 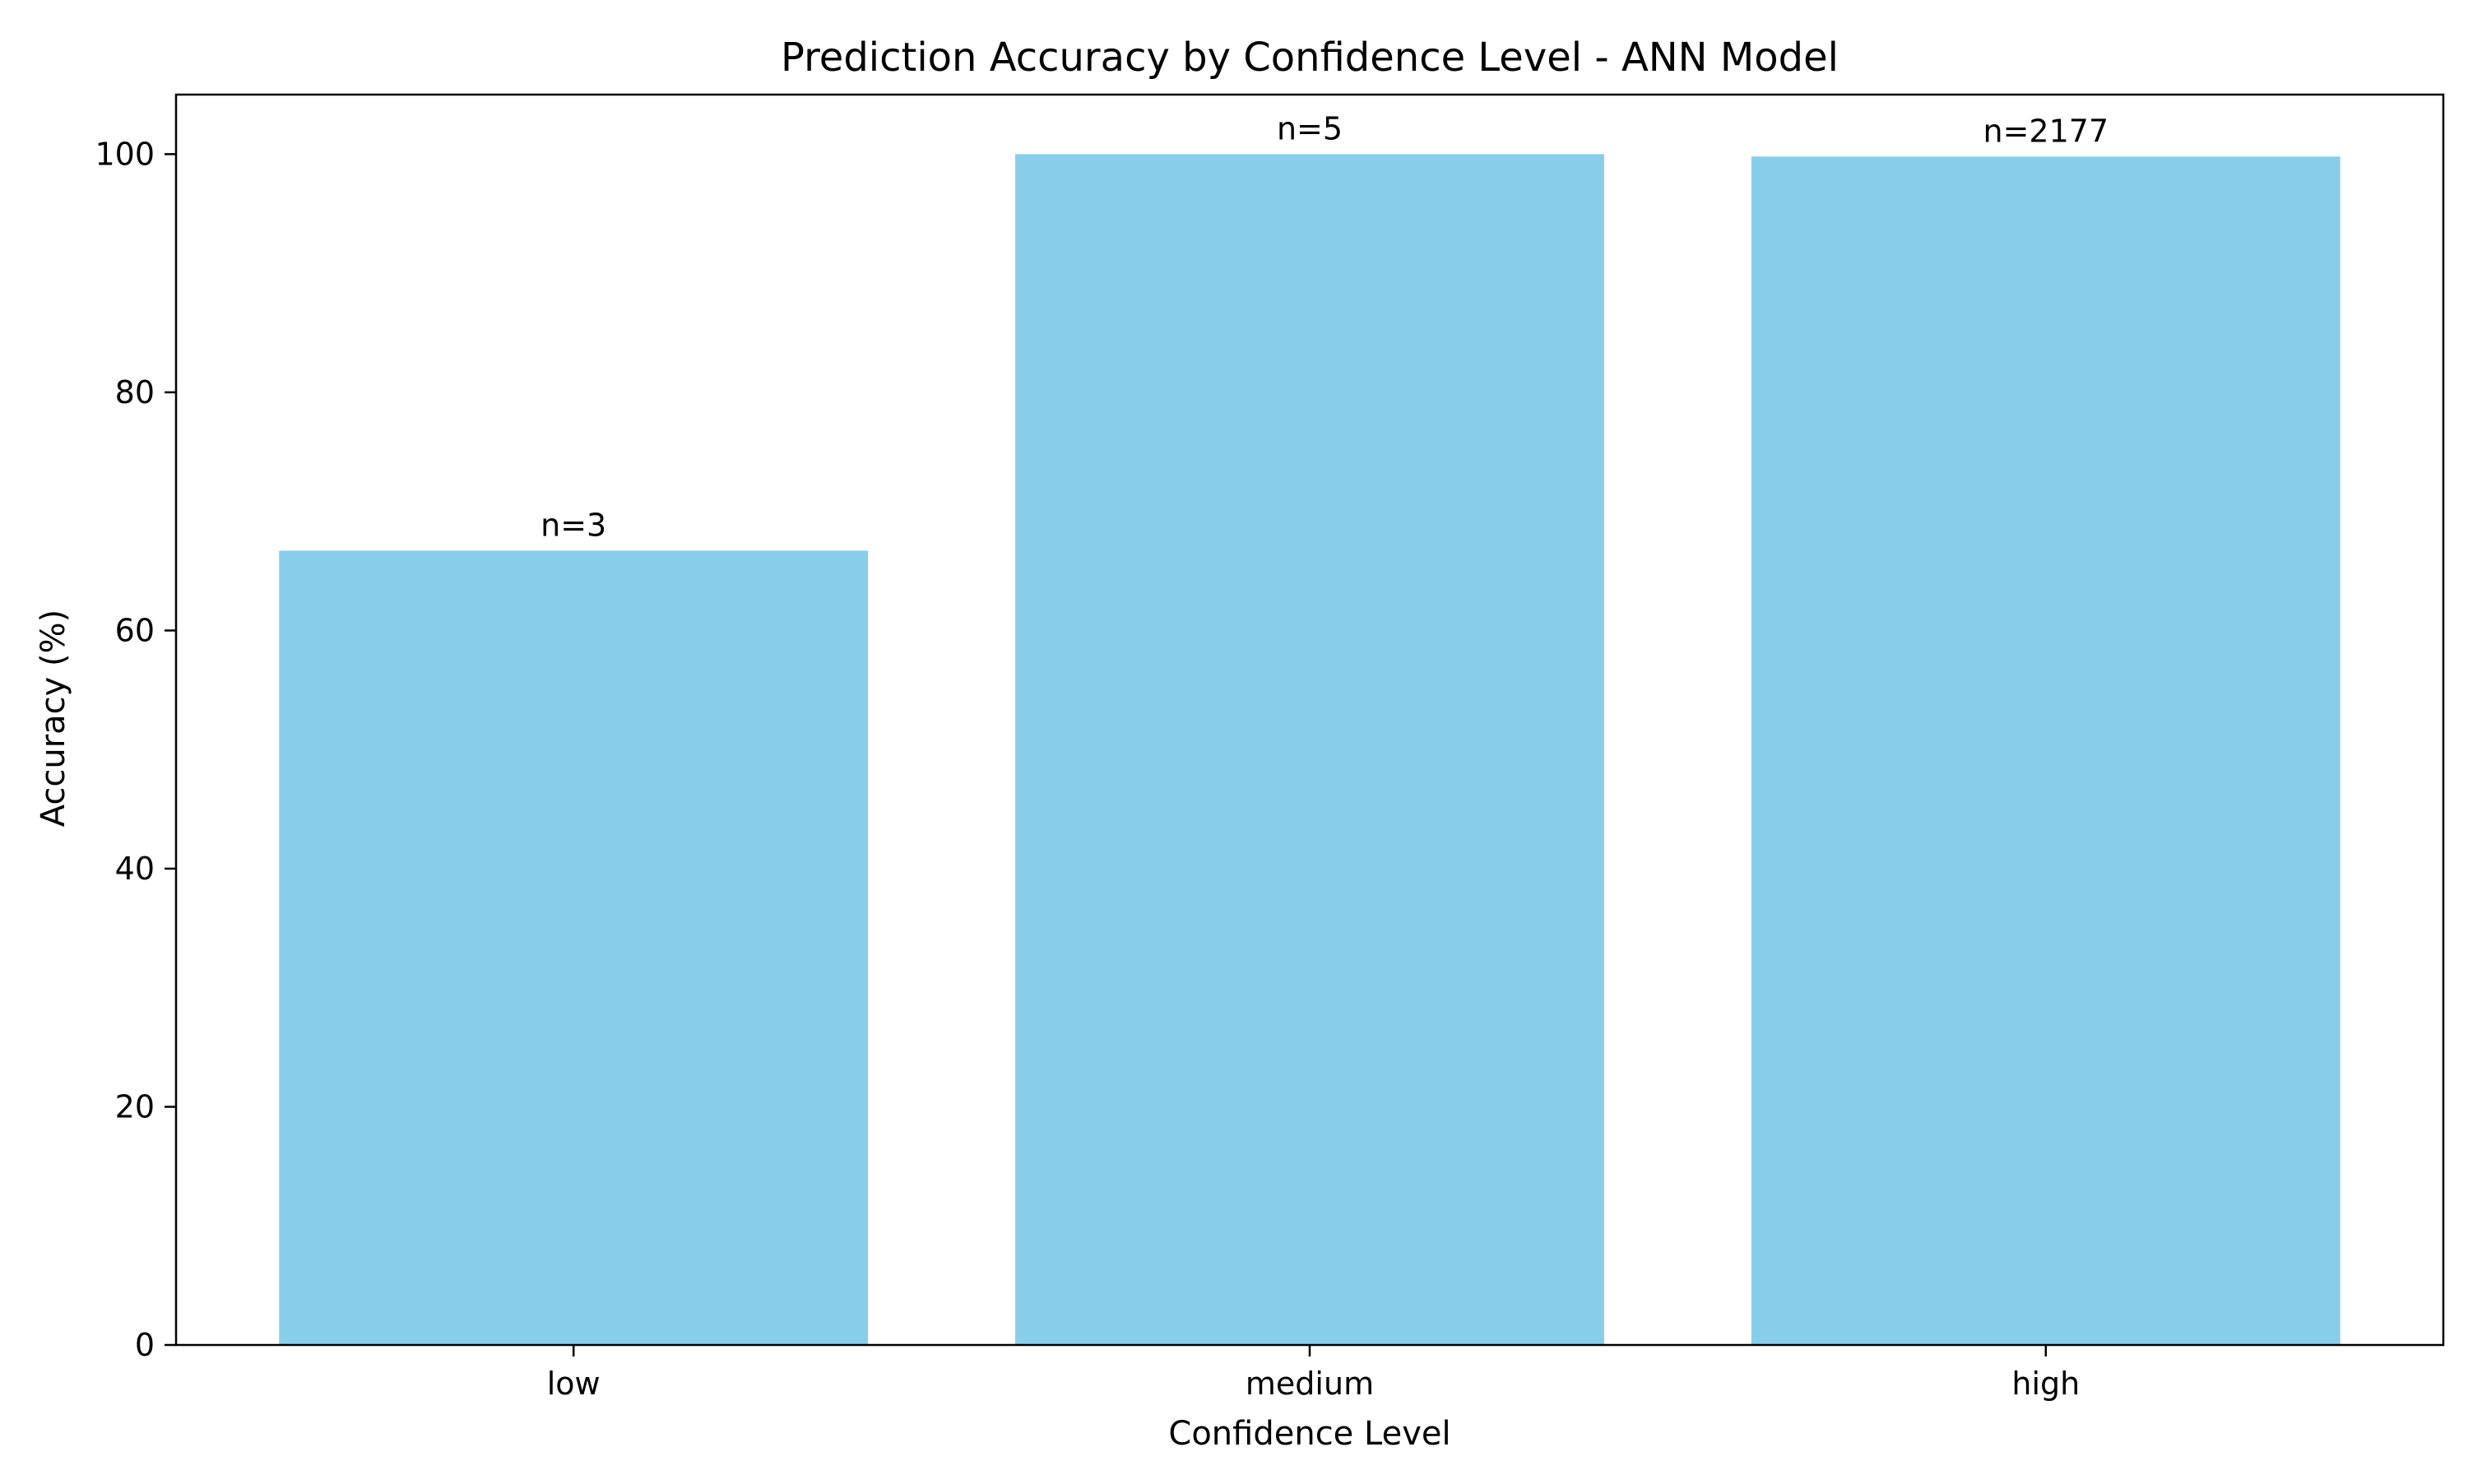 I want to click on x-tick-label-low: low, so click(x=574, y=1384).